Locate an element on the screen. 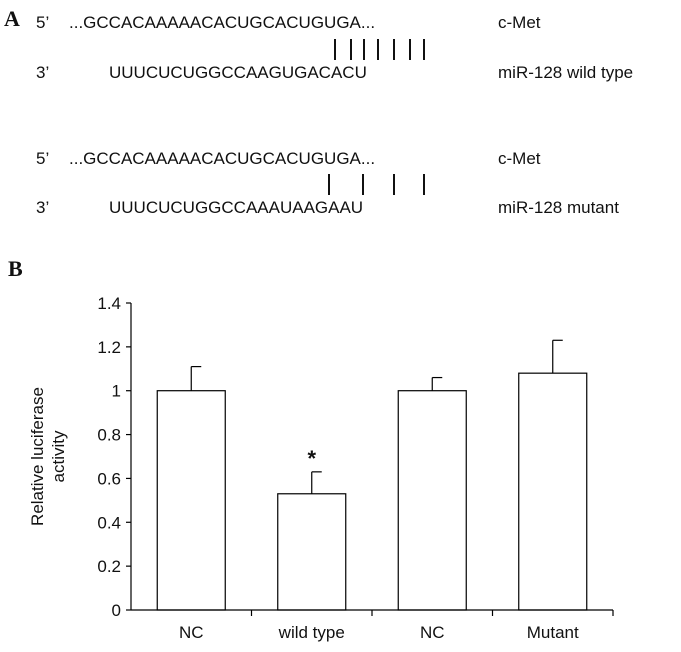 The width and height of the screenshot is (681, 652). panel-b-label: B is located at coordinates (15, 268).